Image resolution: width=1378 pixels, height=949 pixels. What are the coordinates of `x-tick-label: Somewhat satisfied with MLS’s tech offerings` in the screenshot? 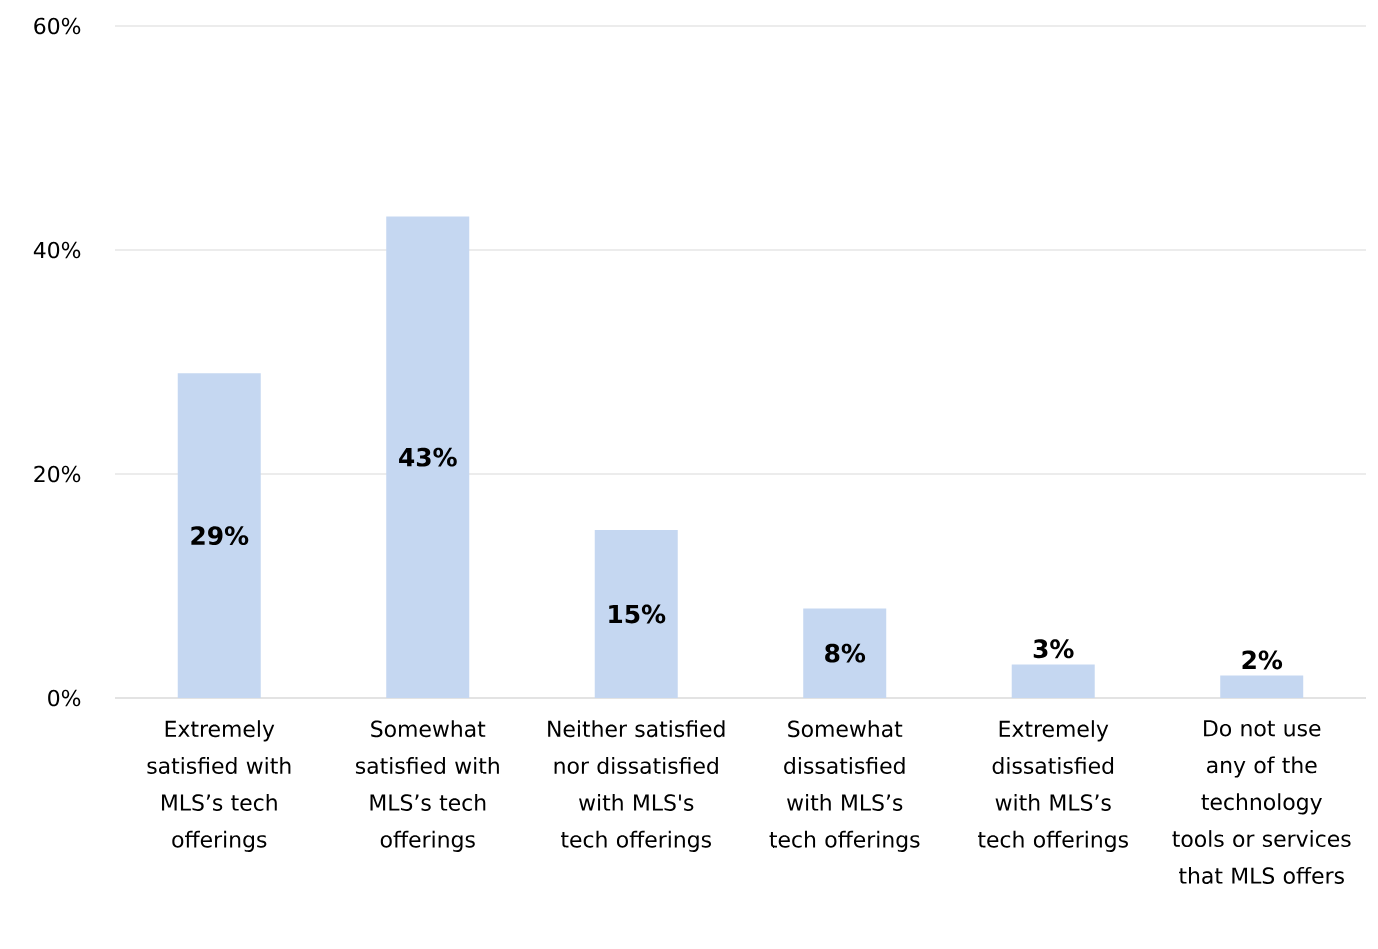 It's located at (427, 786).